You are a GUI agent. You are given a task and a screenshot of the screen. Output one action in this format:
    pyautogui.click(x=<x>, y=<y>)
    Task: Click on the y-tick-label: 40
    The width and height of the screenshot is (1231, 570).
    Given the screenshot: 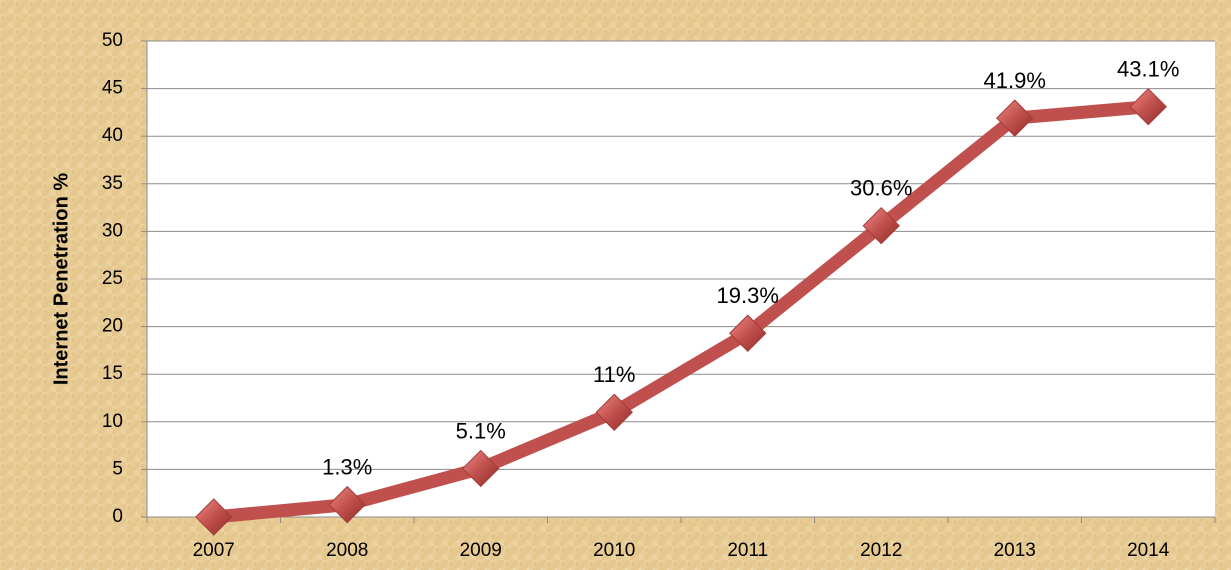 What is the action you would take?
    pyautogui.click(x=112, y=135)
    